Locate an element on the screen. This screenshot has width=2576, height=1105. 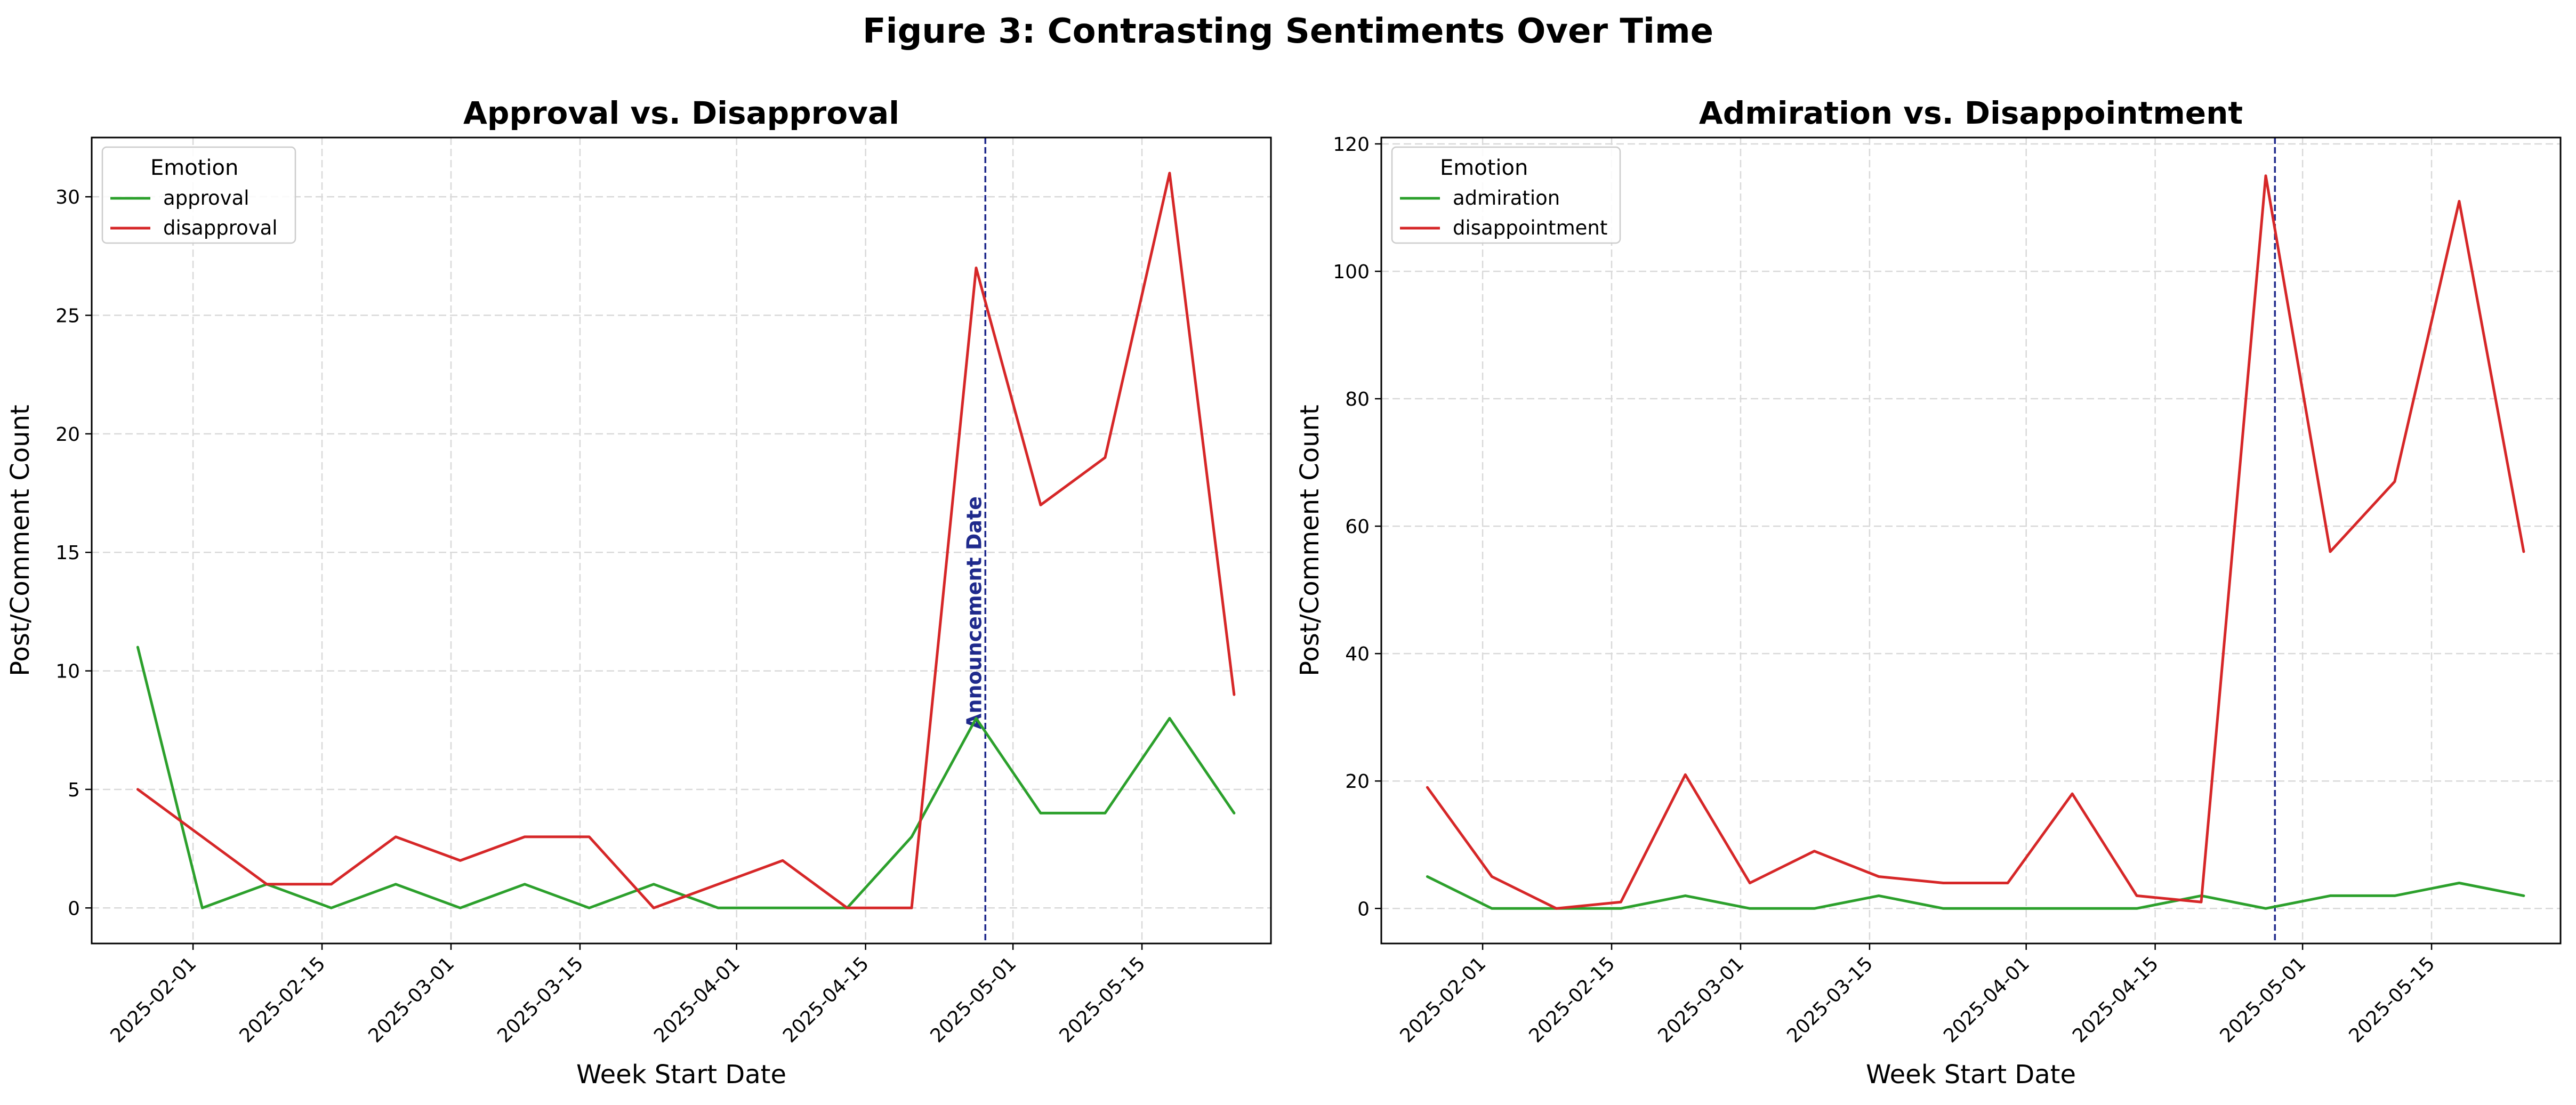
legend-label-approval: approval is located at coordinates (206, 198).